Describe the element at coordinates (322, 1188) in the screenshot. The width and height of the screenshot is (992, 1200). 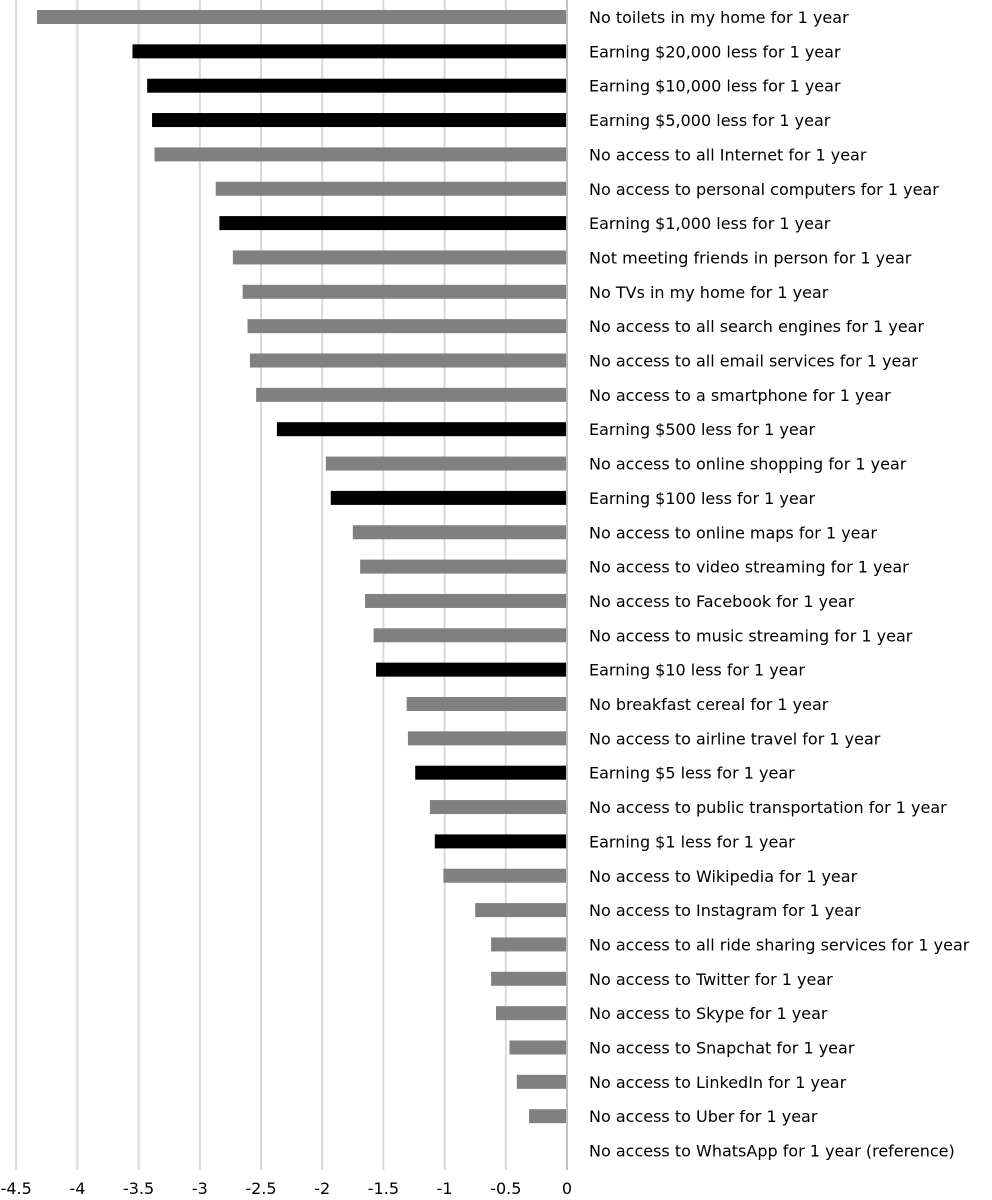
I see `x-tick-label: -2` at that location.